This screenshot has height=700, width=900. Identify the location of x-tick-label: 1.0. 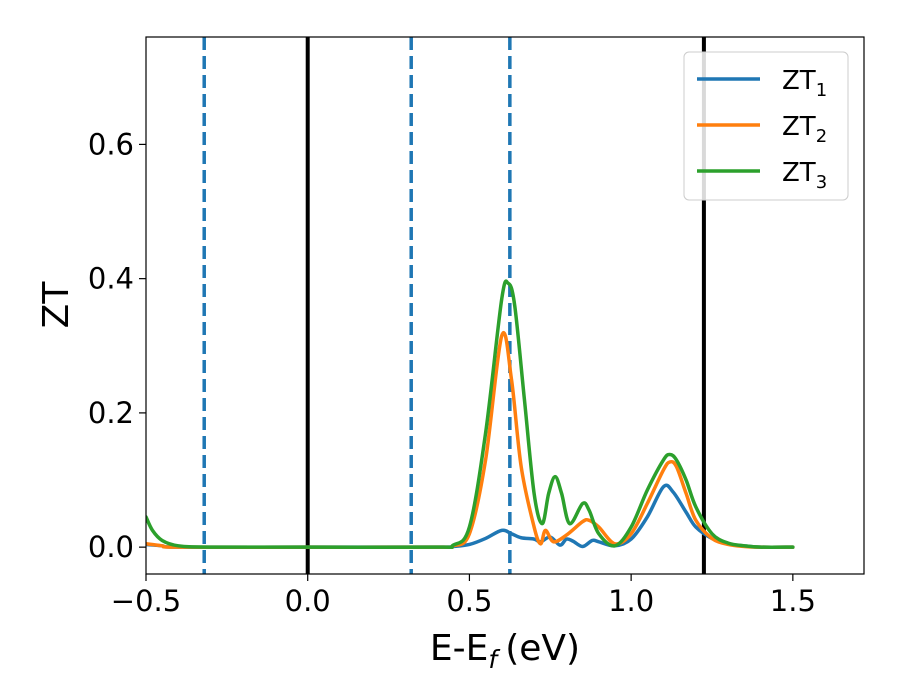
(631, 601).